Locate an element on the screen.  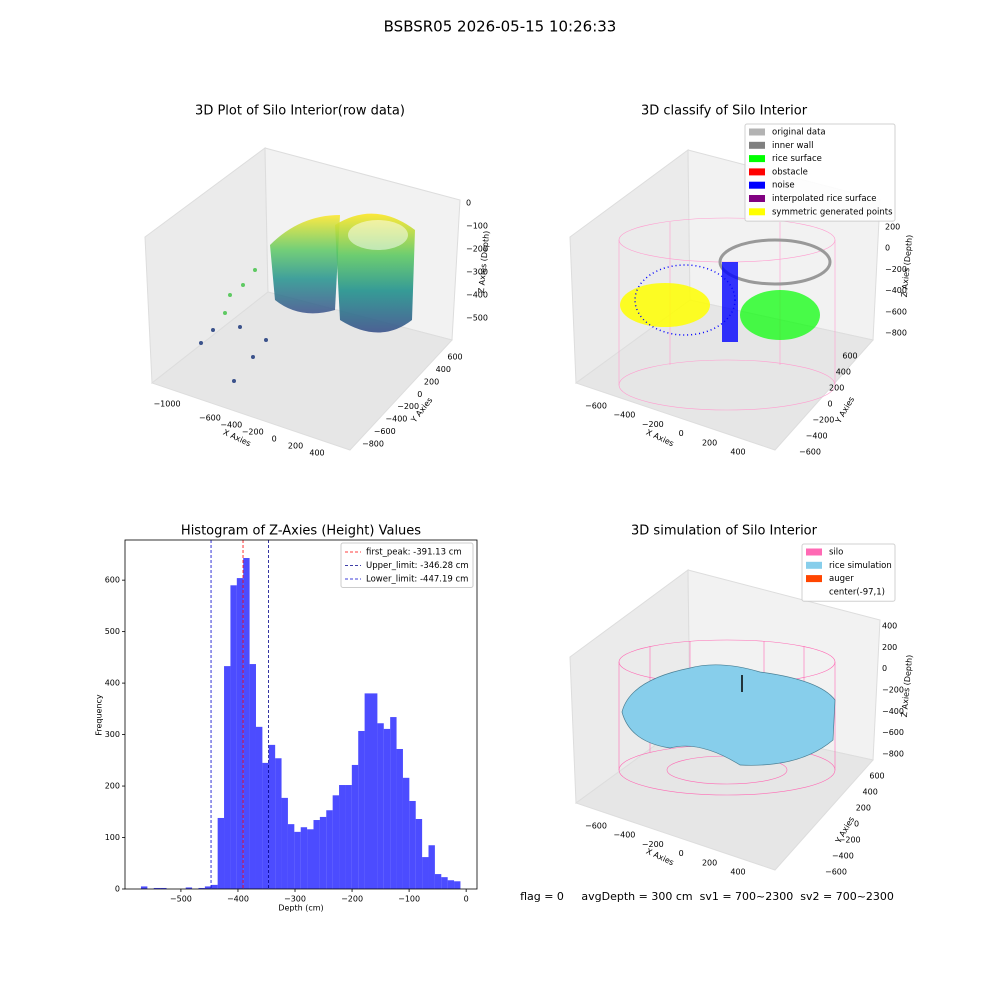
subplot-title: 3D classify of Silo Interior is located at coordinates (724, 111).